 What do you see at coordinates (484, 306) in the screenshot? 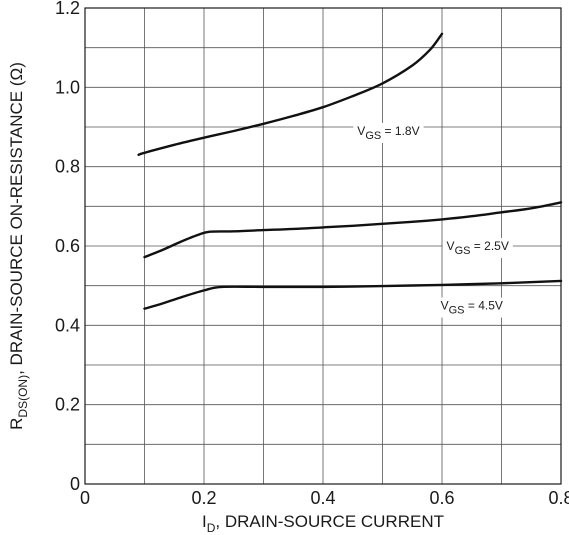
I see `series-label-rest: = 4.5V` at bounding box center [484, 306].